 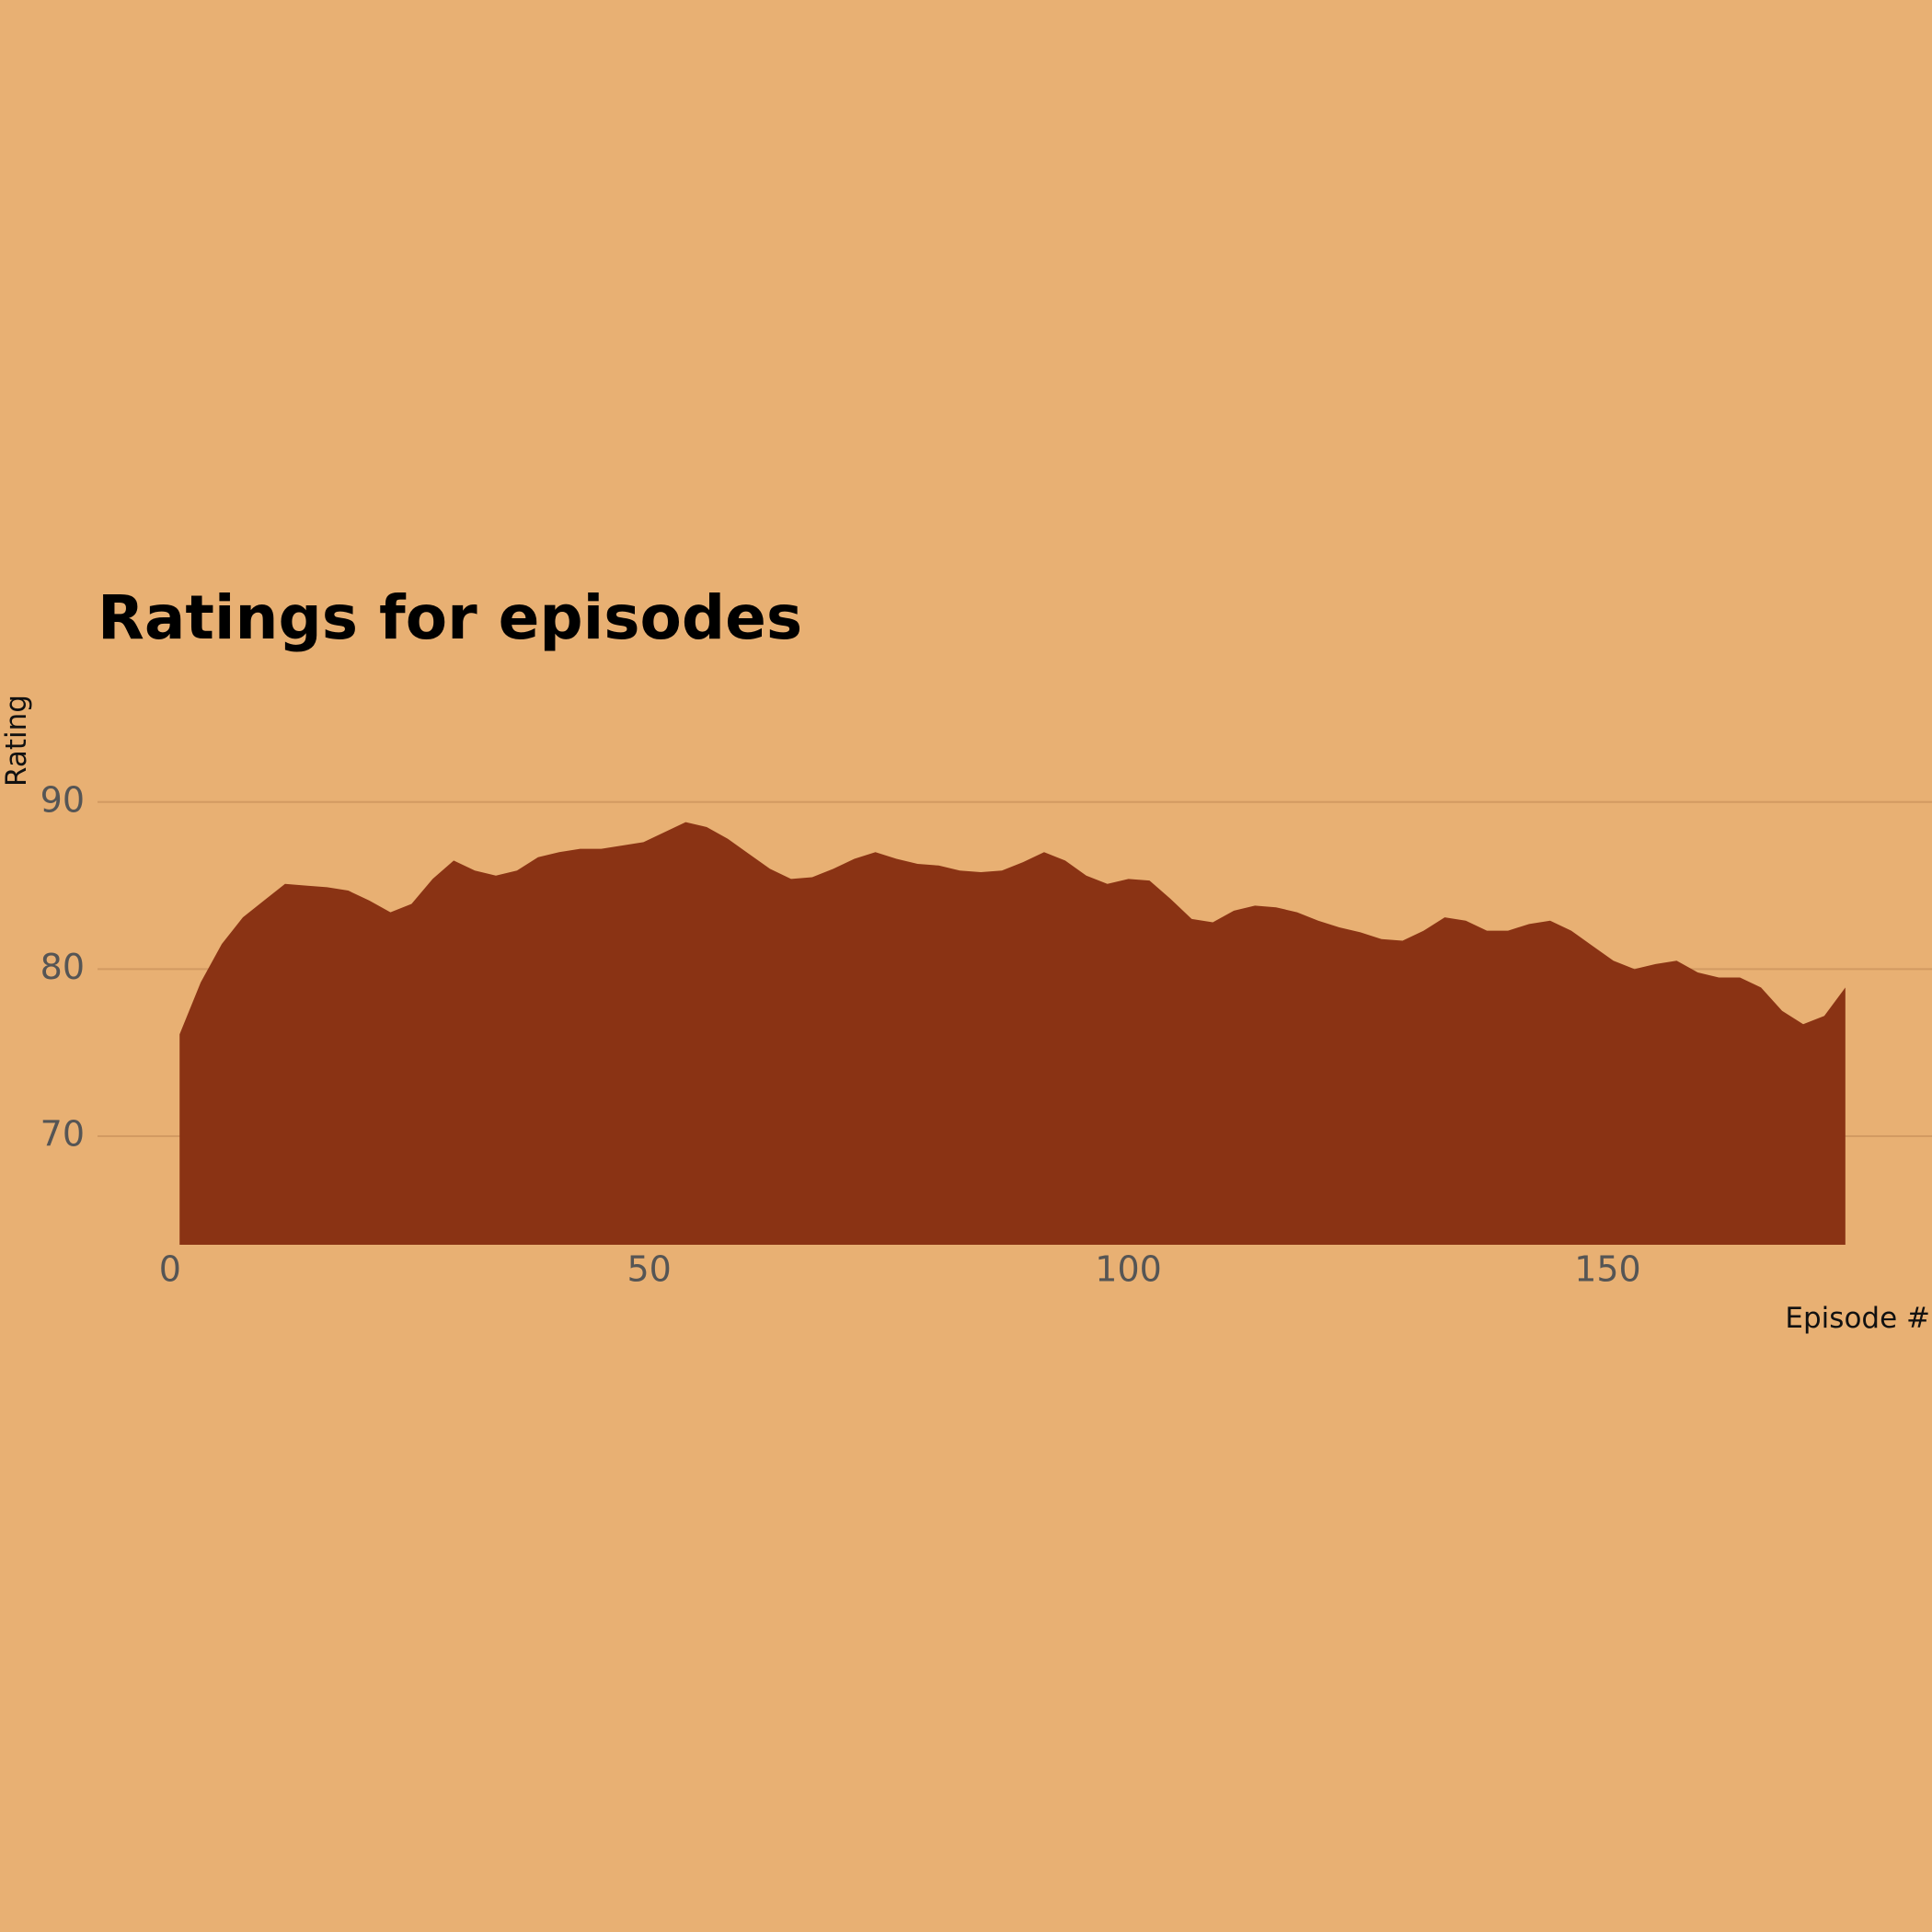 What do you see at coordinates (1128, 1269) in the screenshot?
I see `x-tick-label: 100` at bounding box center [1128, 1269].